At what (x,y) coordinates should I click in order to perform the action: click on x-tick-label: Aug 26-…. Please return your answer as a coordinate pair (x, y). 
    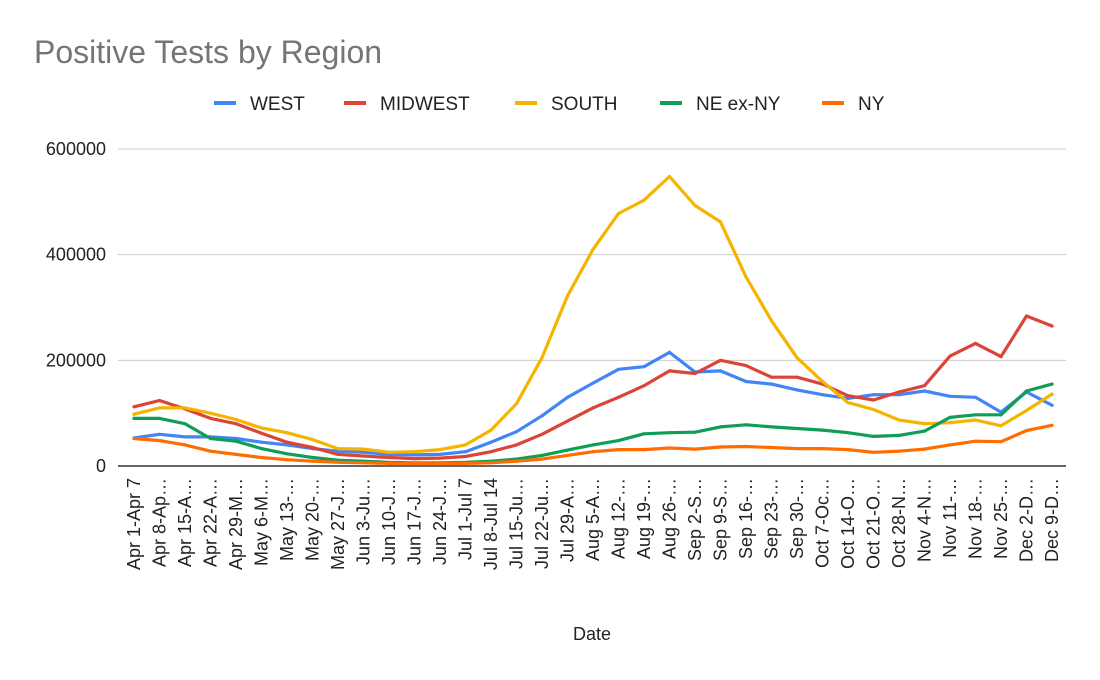
    Looking at the image, I should click on (670, 518).